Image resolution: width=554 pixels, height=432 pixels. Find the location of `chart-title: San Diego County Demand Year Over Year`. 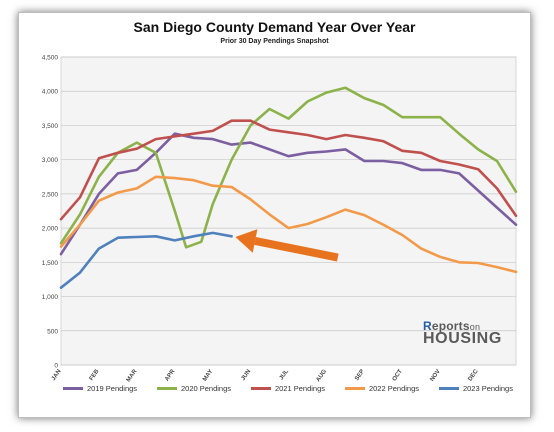

chart-title: San Diego County Demand Year Over Year is located at coordinates (274, 27).